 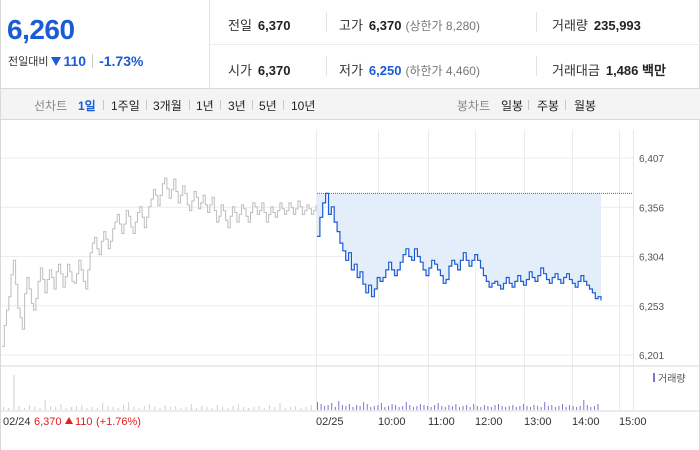 What do you see at coordinates (392, 422) in the screenshot?
I see `x-tick-label: 10:00` at bounding box center [392, 422].